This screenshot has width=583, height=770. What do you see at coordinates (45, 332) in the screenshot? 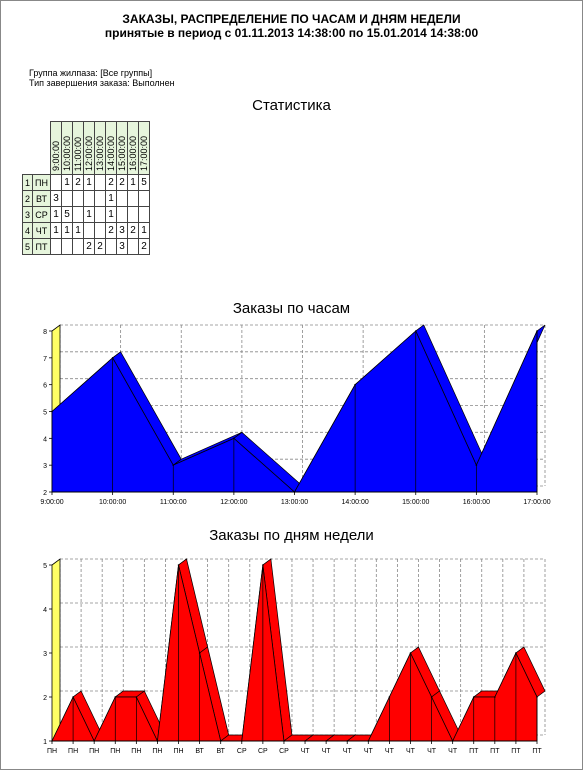
I see `y-tick-label: 8` at bounding box center [45, 332].